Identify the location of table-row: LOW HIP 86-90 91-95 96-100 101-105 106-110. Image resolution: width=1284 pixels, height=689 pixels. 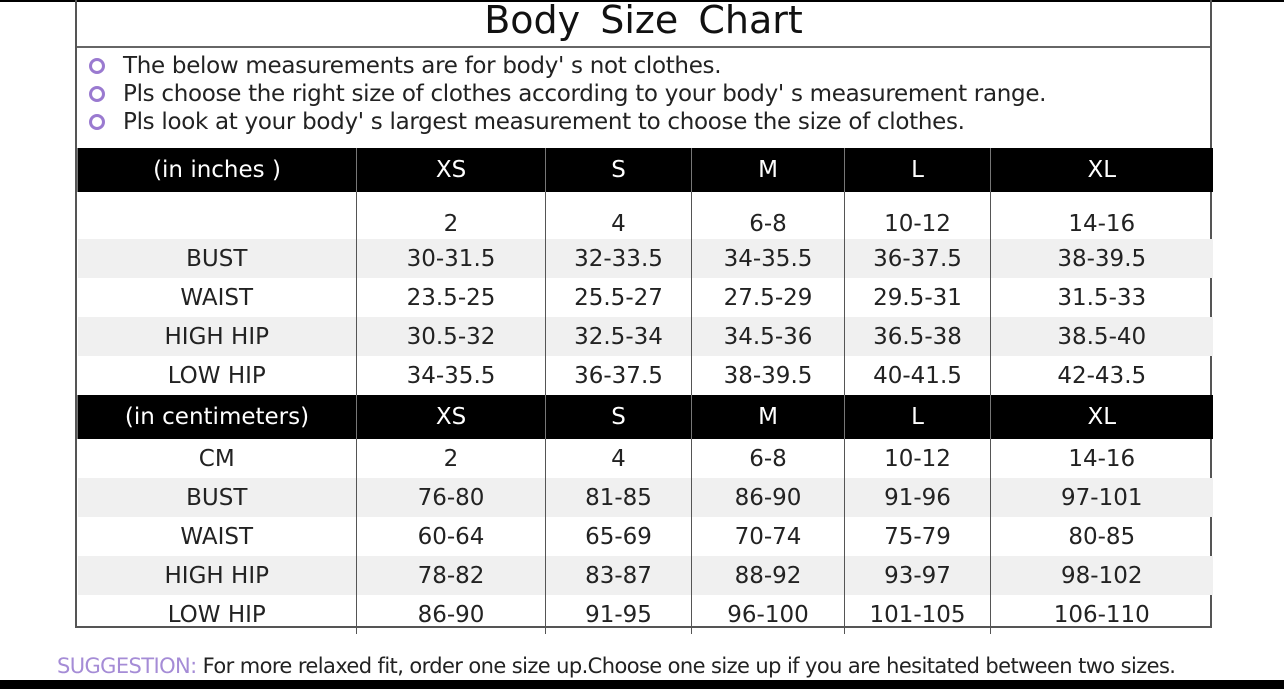
(645, 614).